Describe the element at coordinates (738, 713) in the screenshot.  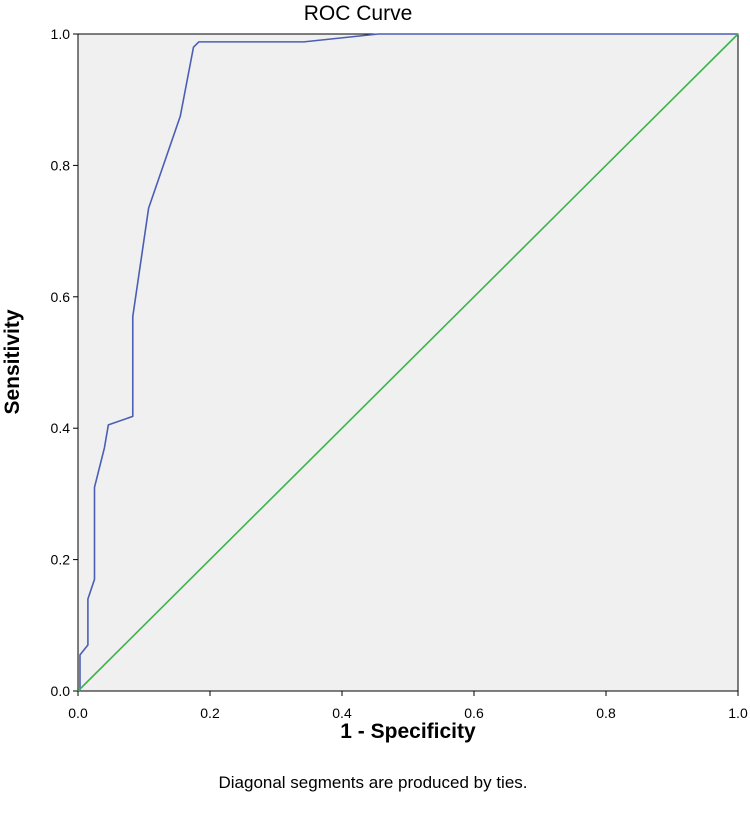
I see `x-tick-label: 1.0` at that location.